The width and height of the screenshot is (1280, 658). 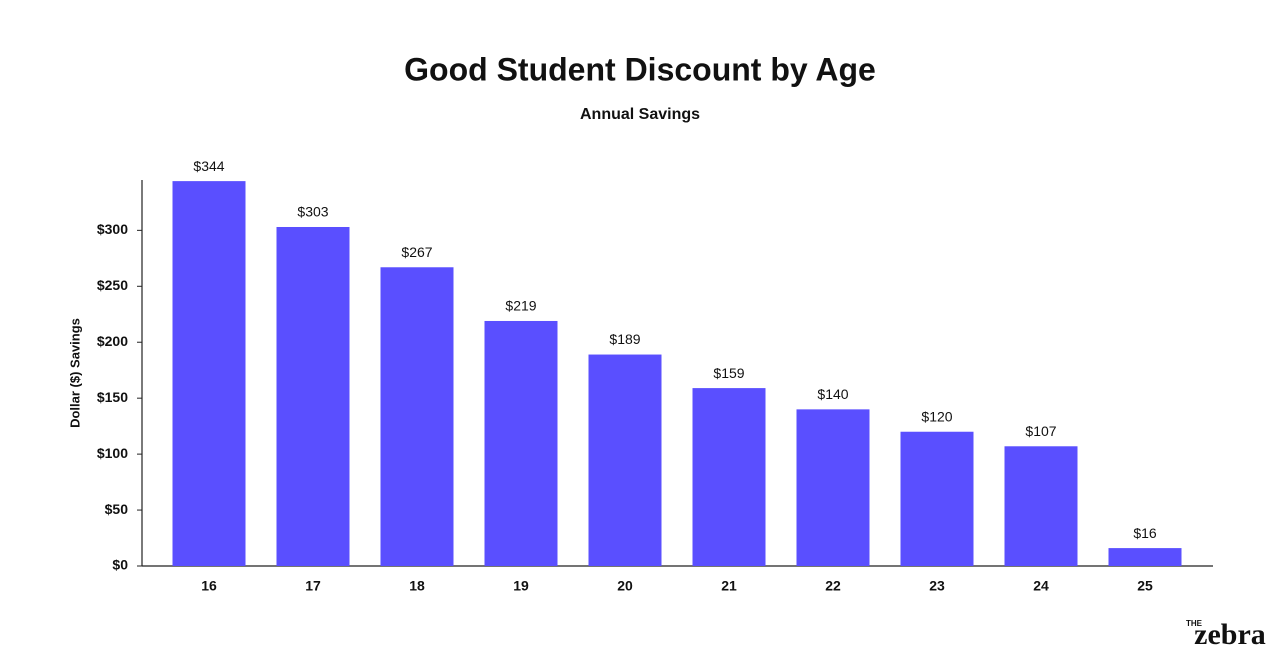 I want to click on logo-small: THE, so click(x=1194, y=623).